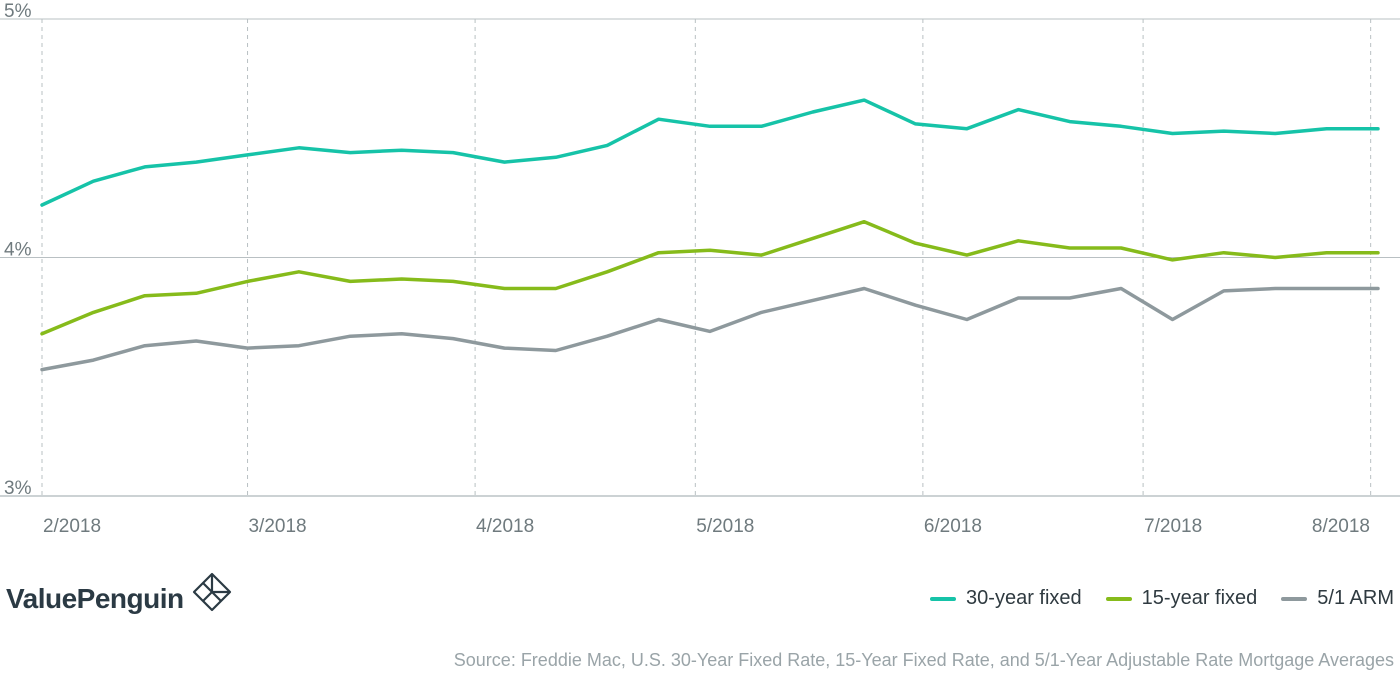 This screenshot has width=1400, height=676. I want to click on x-tick-label: 6/2018, so click(953, 526).